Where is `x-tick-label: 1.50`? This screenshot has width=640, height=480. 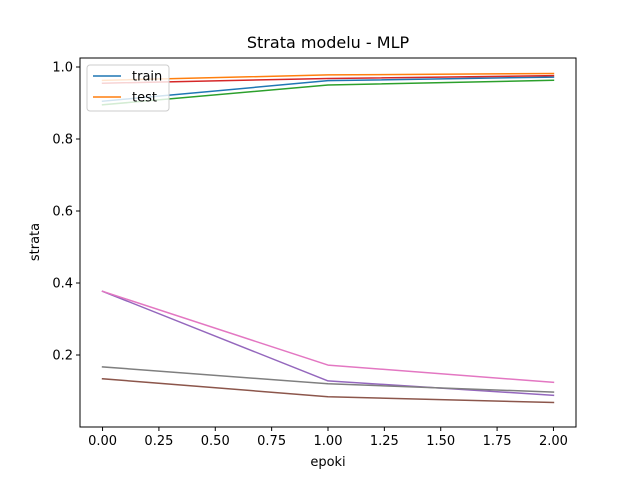
x-tick-label: 1.50 is located at coordinates (440, 441).